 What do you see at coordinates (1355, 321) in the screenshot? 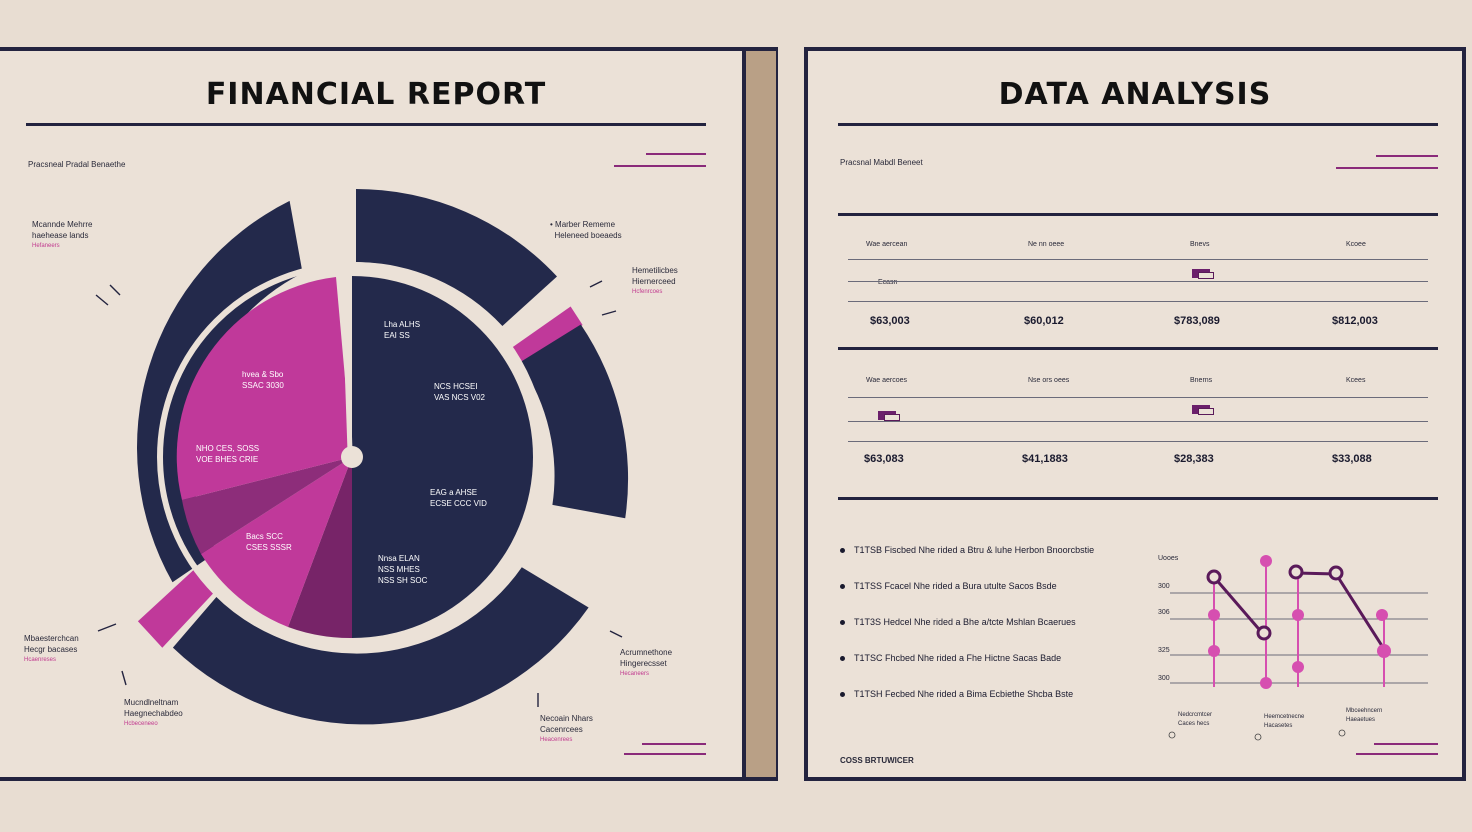
I see `table-value: $812,003` at bounding box center [1355, 321].